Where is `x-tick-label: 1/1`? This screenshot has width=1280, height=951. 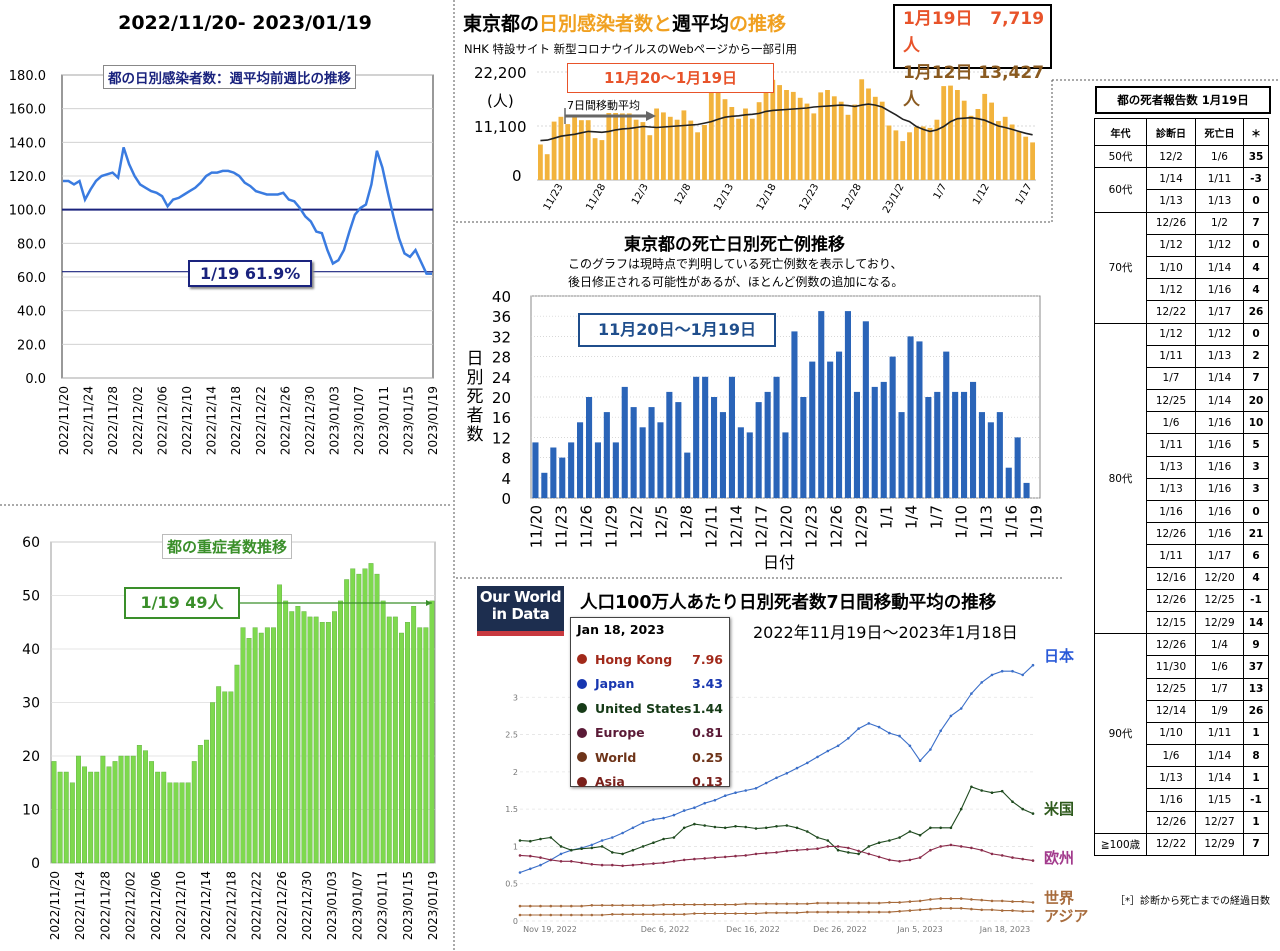 x-tick-label: 1/1 is located at coordinates (887, 517).